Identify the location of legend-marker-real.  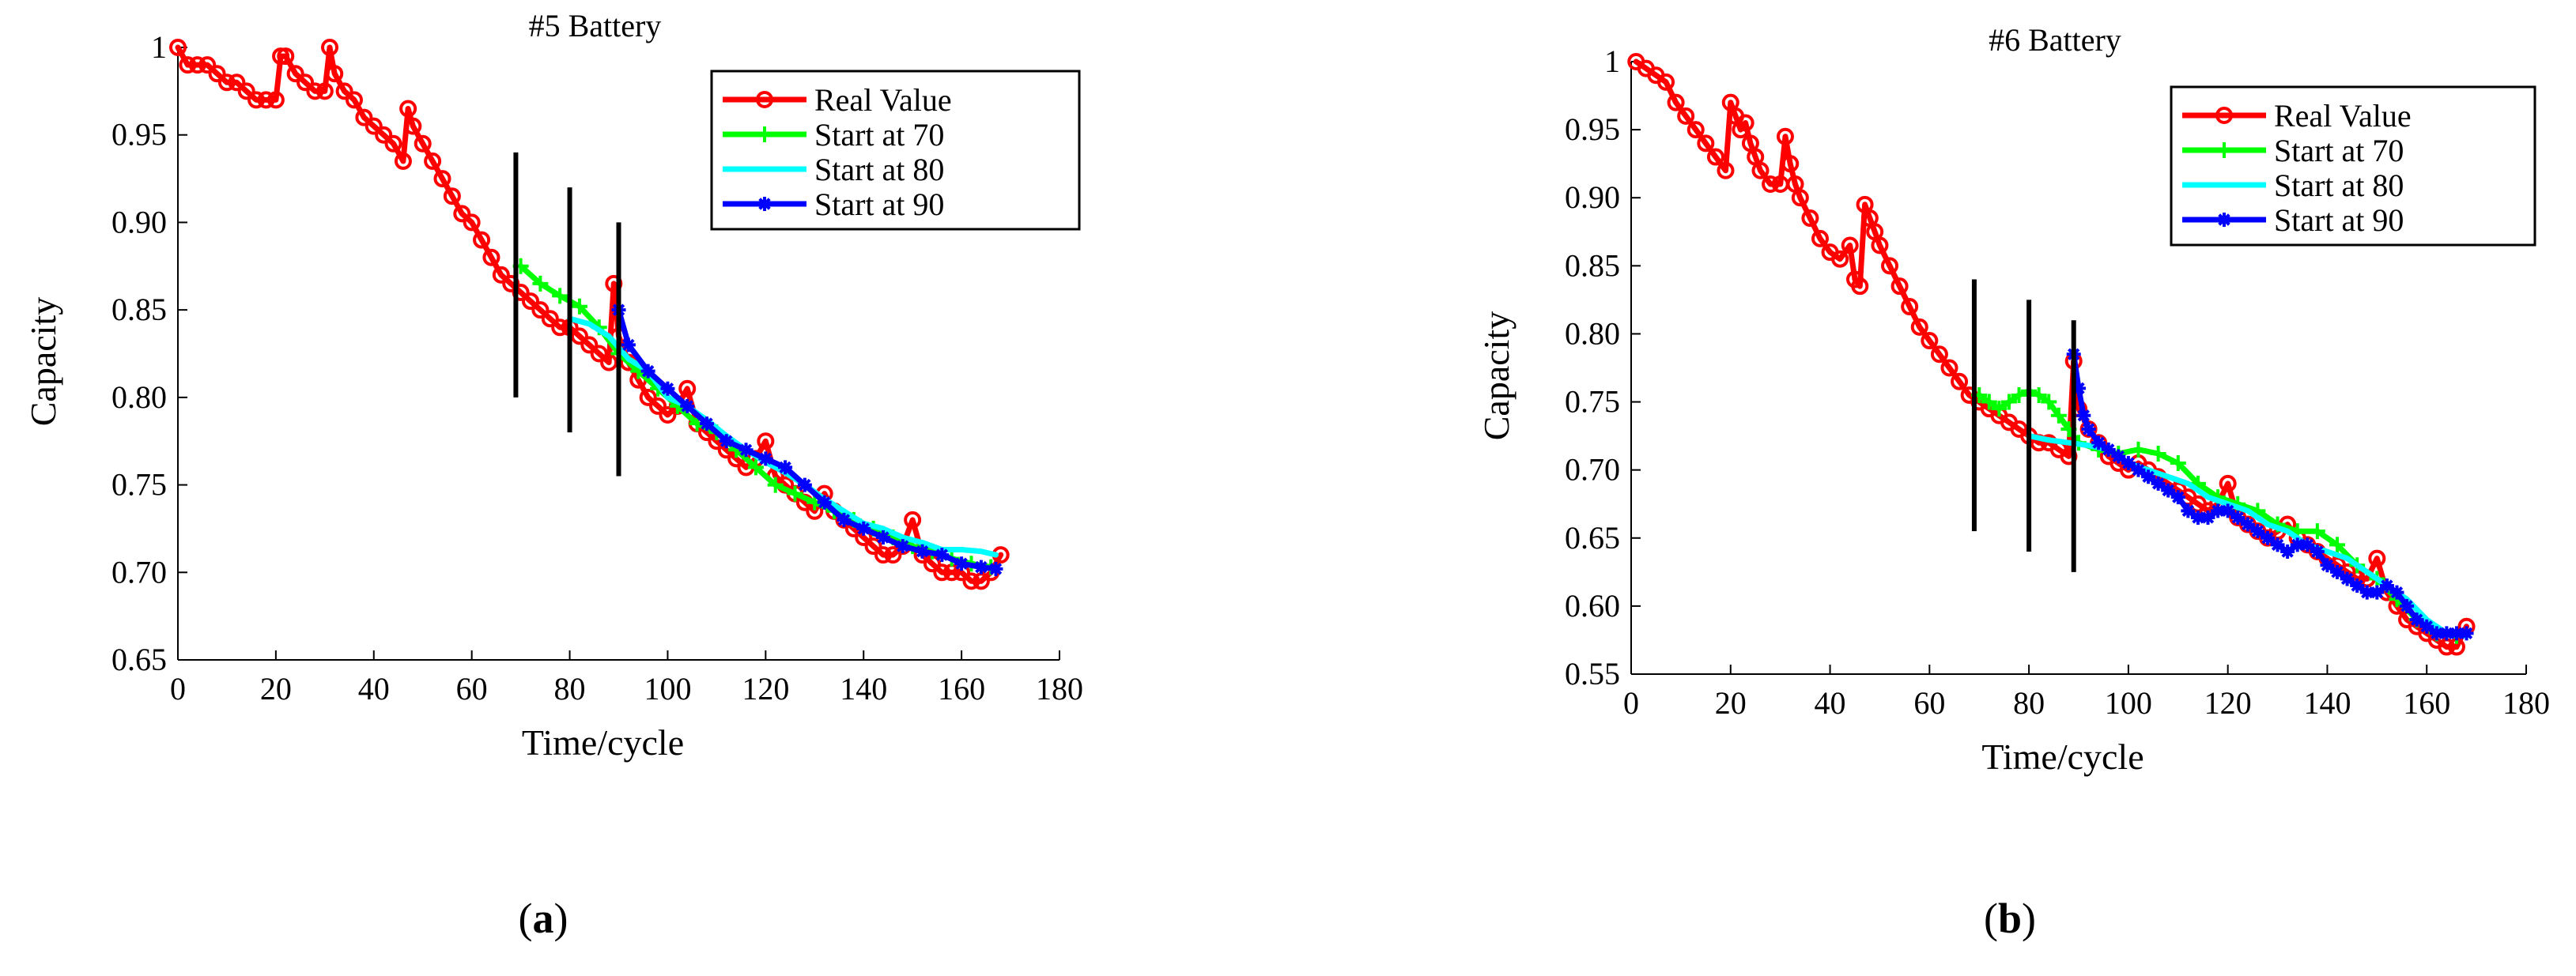
(764, 99).